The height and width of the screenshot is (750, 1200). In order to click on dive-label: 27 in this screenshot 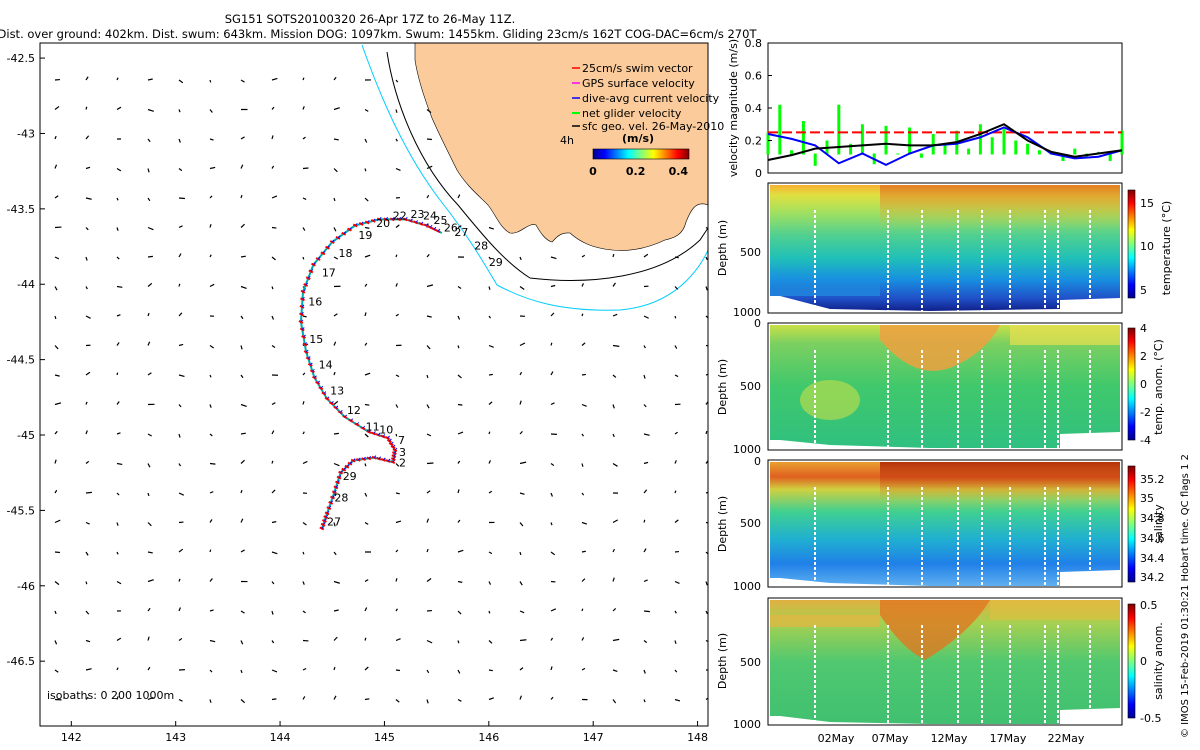, I will do `click(334, 521)`.